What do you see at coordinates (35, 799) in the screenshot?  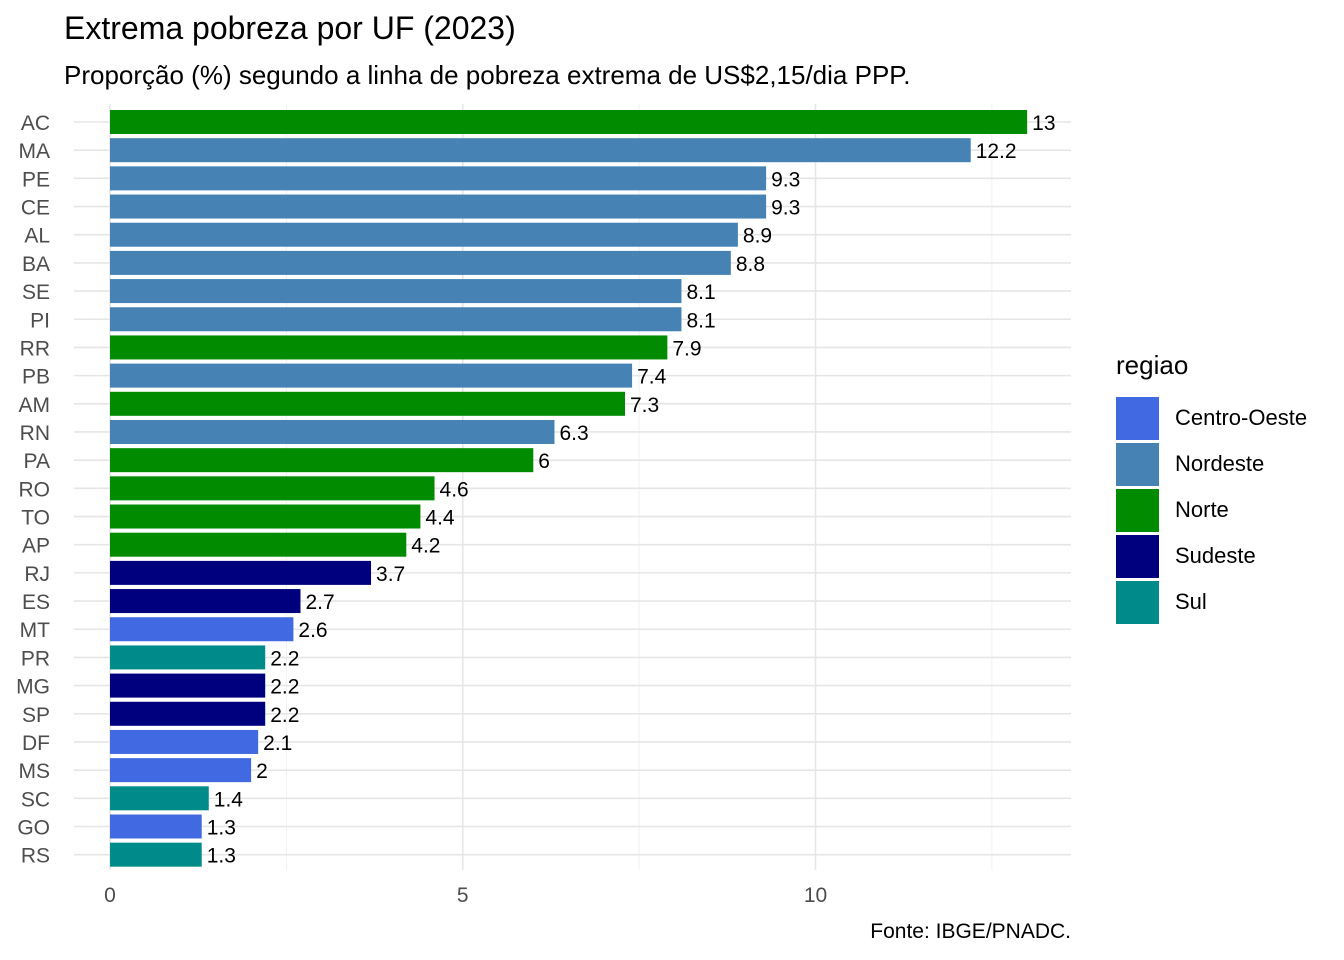 I see `y-tick-label: SC` at bounding box center [35, 799].